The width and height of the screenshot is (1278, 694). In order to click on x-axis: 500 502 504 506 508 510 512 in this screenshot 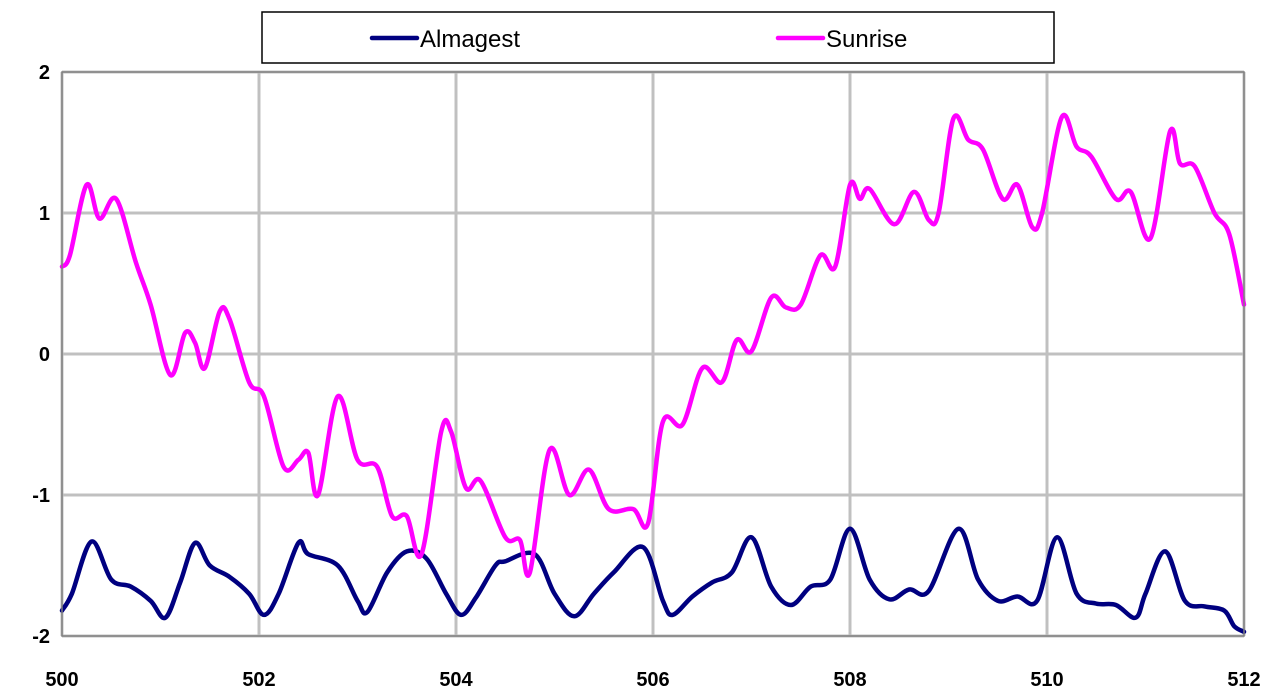, I will do `click(652, 680)`.